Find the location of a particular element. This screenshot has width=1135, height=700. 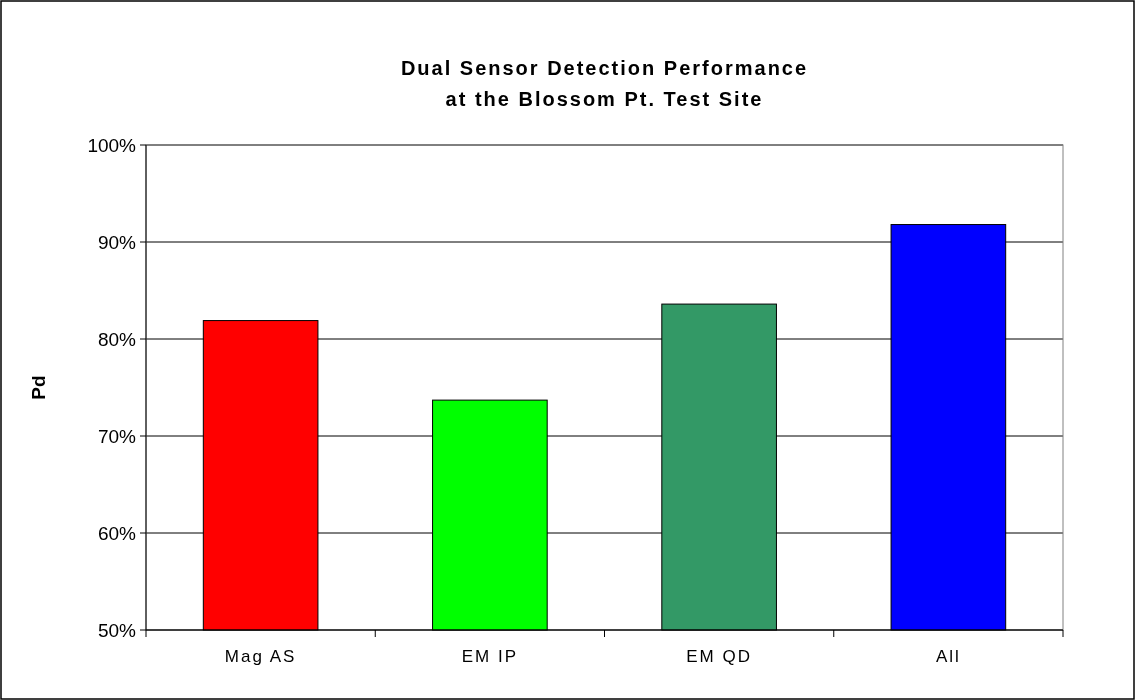

y-tick-label: 100% is located at coordinates (112, 145).